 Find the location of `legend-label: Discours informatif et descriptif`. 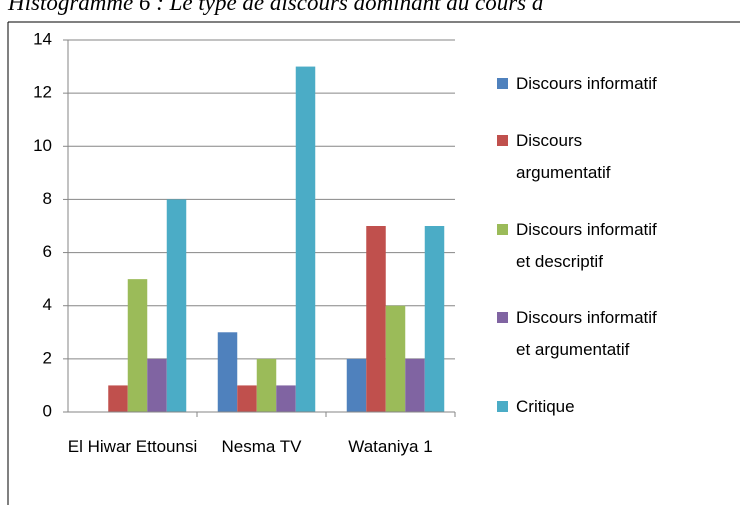

legend-label: Discours informatif et descriptif is located at coordinates (586, 245).